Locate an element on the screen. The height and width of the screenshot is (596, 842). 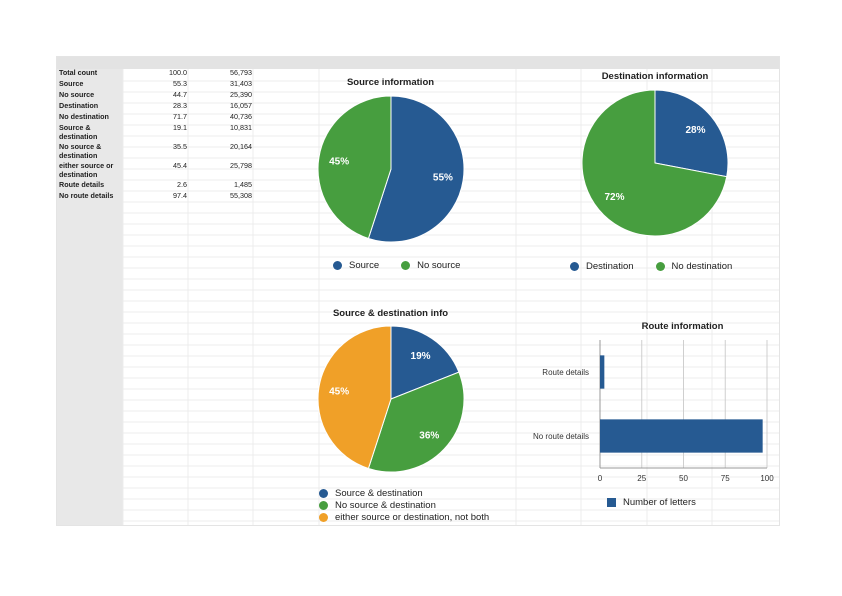
x-tick-label: 50 is located at coordinates (683, 478).